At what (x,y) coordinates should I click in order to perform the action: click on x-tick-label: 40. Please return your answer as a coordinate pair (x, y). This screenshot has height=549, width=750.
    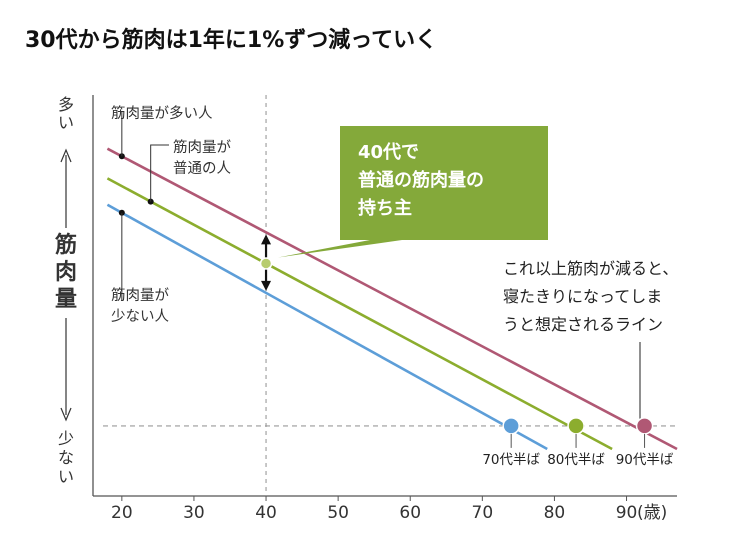
    Looking at the image, I should click on (266, 513).